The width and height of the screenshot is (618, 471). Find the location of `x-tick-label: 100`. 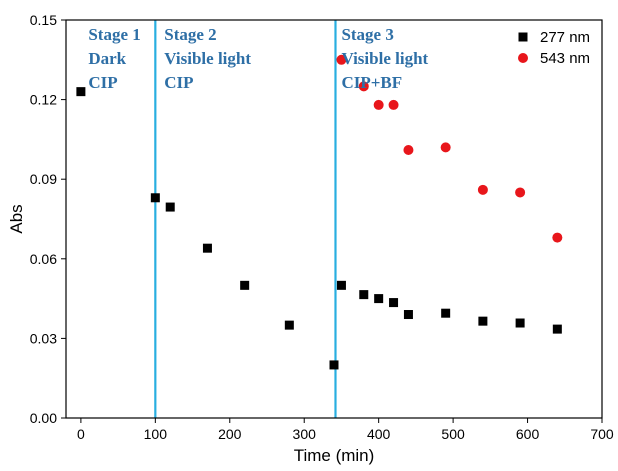

x-tick-label: 100 is located at coordinates (156, 434).